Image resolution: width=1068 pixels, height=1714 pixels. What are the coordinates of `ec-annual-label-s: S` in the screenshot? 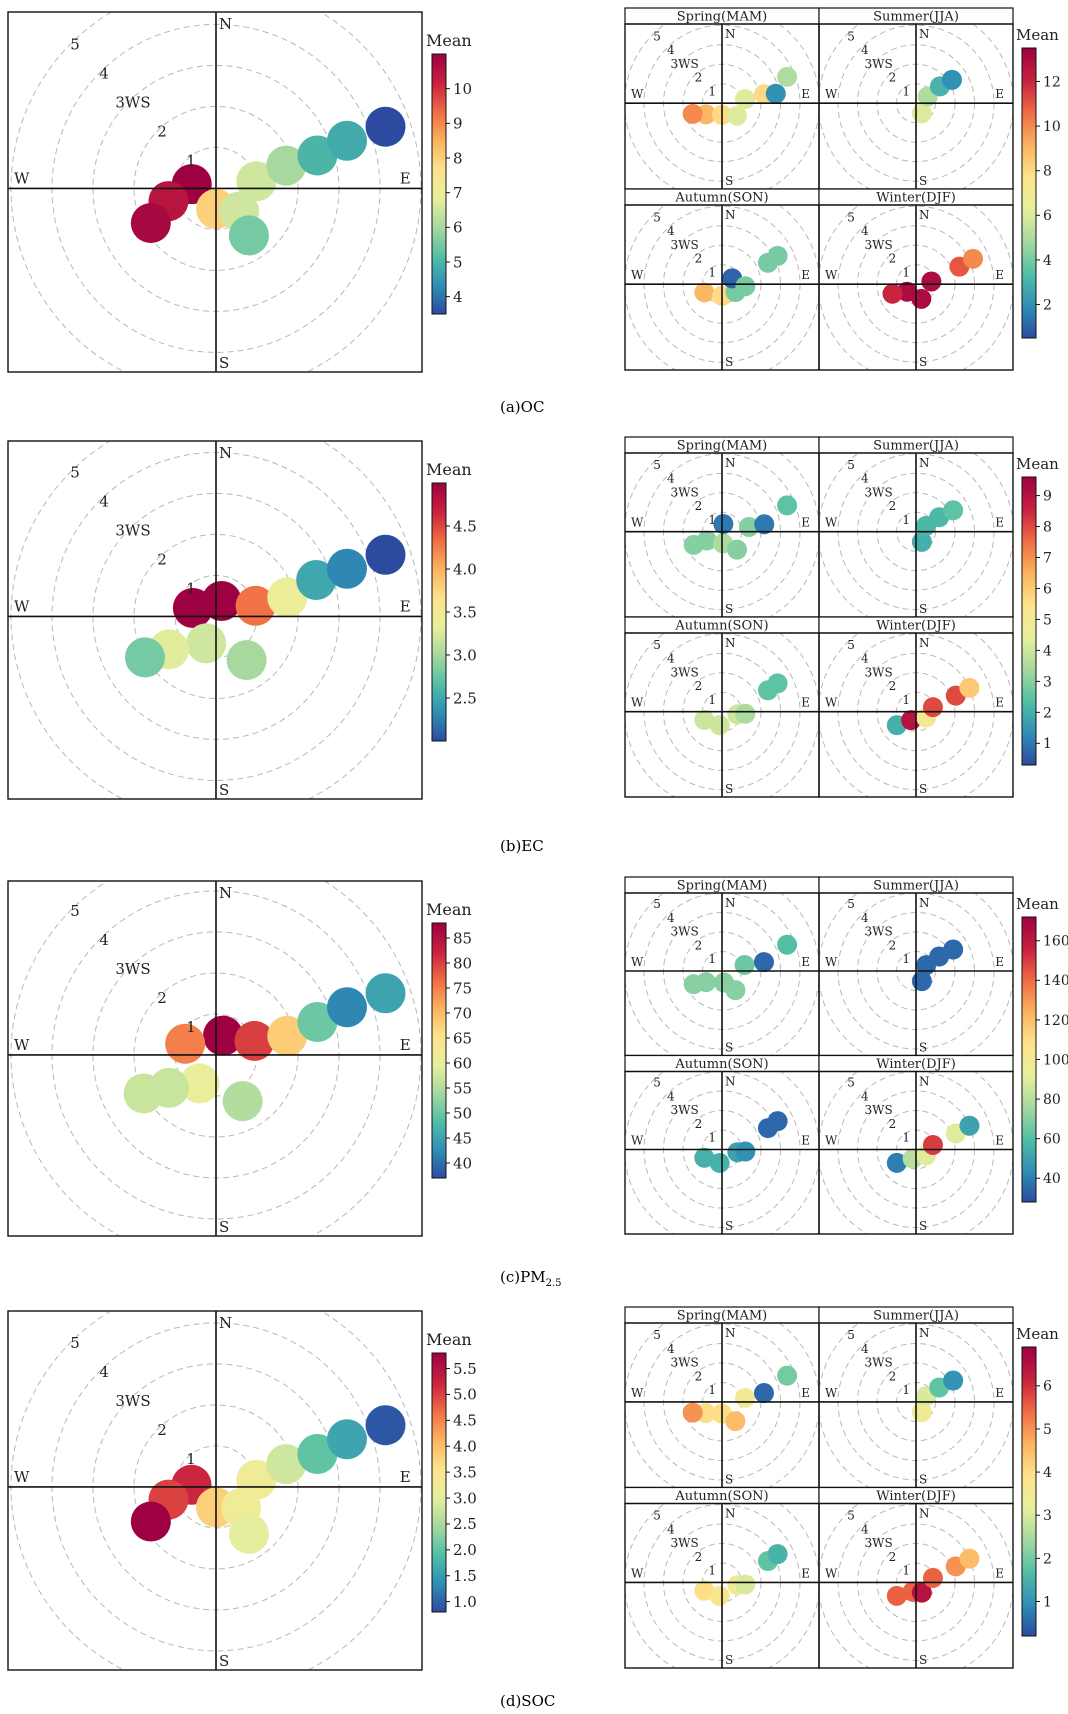 It's located at (224, 790).